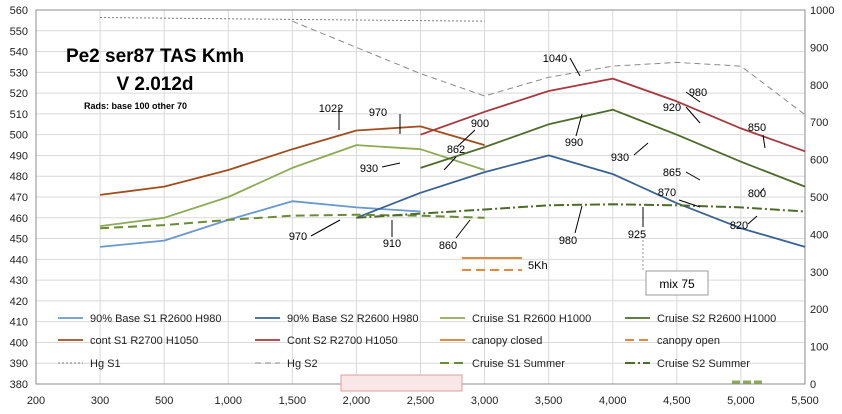 This screenshot has height=414, width=842. Describe the element at coordinates (480, 124) in the screenshot. I see `annotation-label: 900` at that location.